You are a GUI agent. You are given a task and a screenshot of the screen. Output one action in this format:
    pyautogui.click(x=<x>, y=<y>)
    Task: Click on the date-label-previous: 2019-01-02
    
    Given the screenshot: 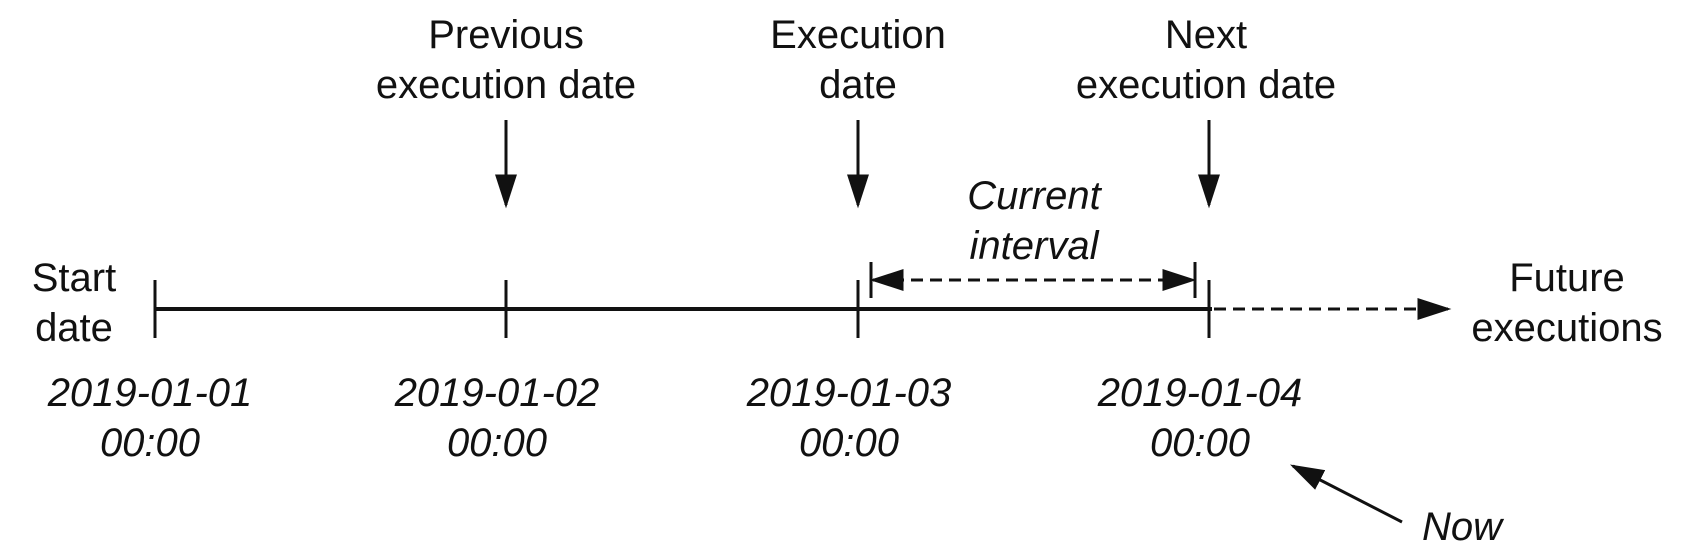 What is the action you would take?
    pyautogui.click(x=497, y=393)
    